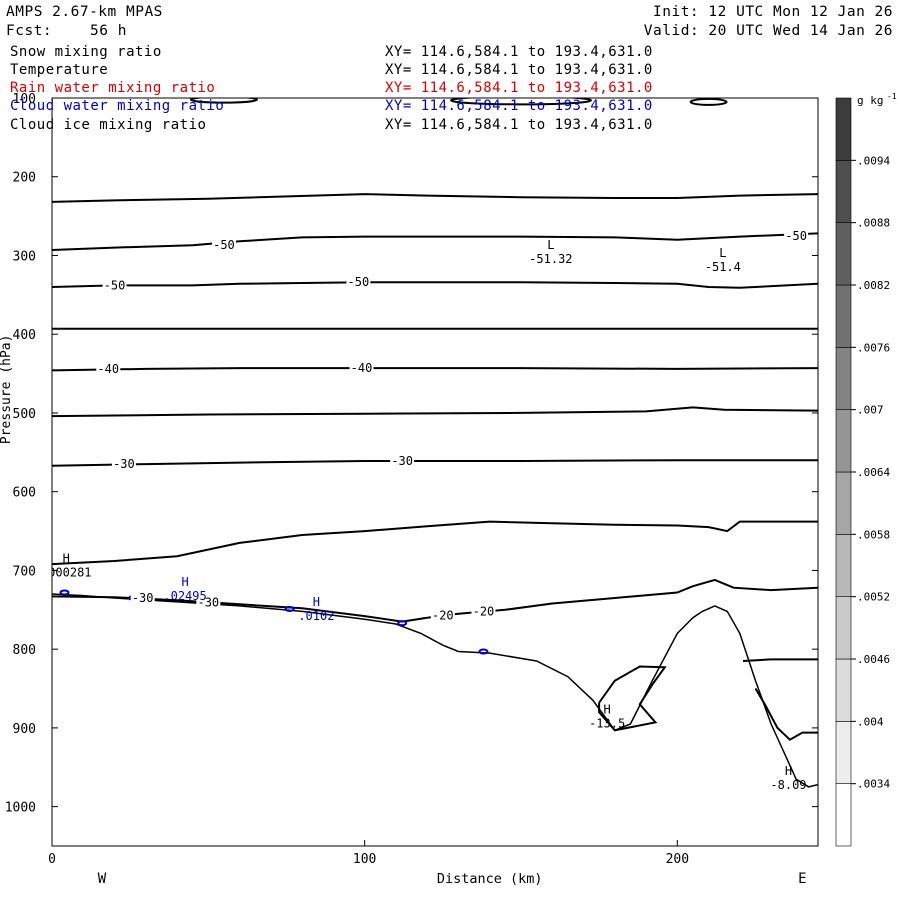 This screenshot has width=900, height=900. What do you see at coordinates (24, 493) in the screenshot?
I see `y-tick-label: 600` at bounding box center [24, 493].